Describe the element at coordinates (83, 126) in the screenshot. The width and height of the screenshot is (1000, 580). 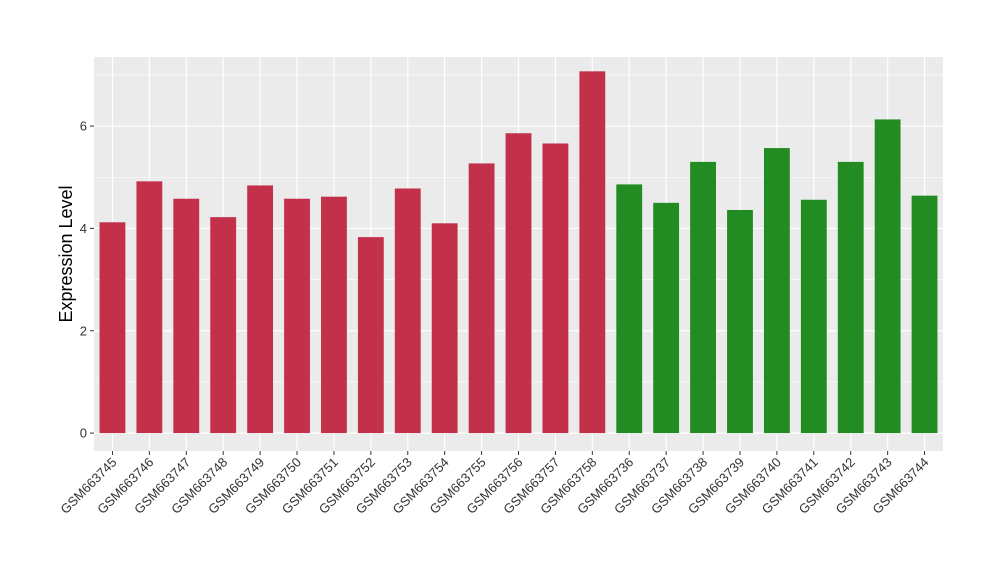
I see `y-tick-label: 6` at that location.